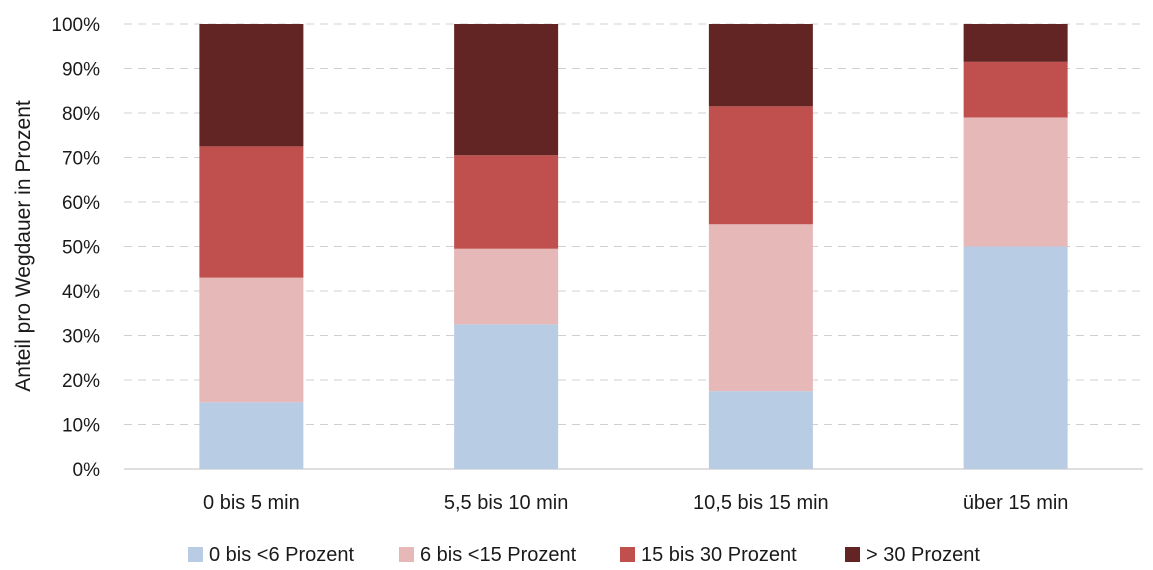 This screenshot has height=570, width=1153. I want to click on legend-label: > 30 Prozent, so click(923, 555).